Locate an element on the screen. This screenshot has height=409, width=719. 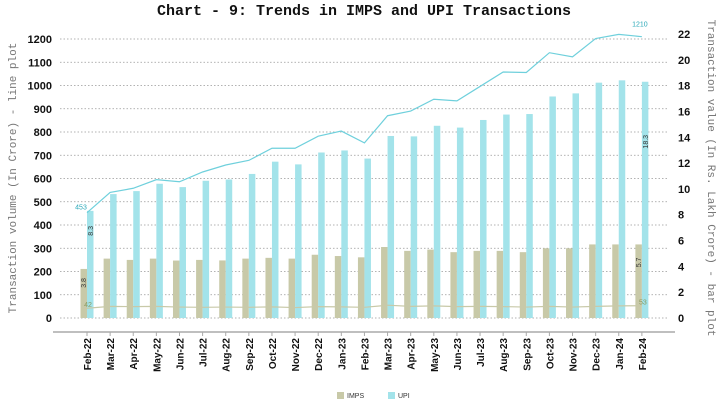
left-tick-label: 100 is located at coordinates (43, 296).